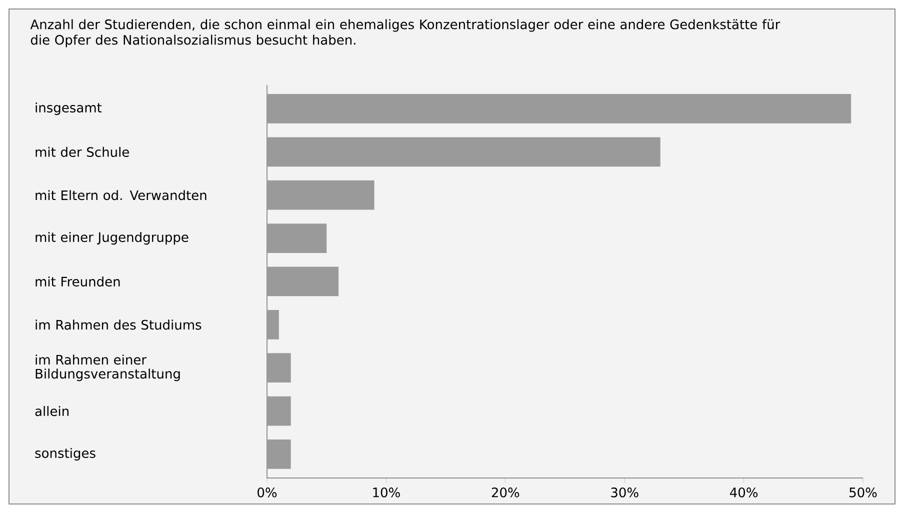 Image resolution: width=904 pixels, height=513 pixels. Describe the element at coordinates (744, 493) in the screenshot. I see `x-tick-label: 40%` at that location.